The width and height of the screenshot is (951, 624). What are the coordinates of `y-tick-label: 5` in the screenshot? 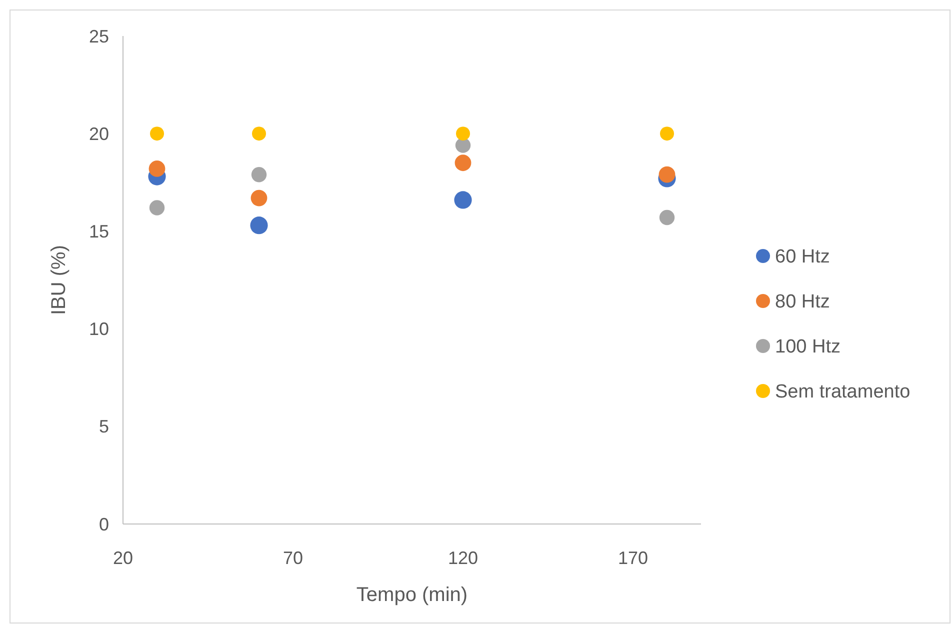 It's located at (103, 426).